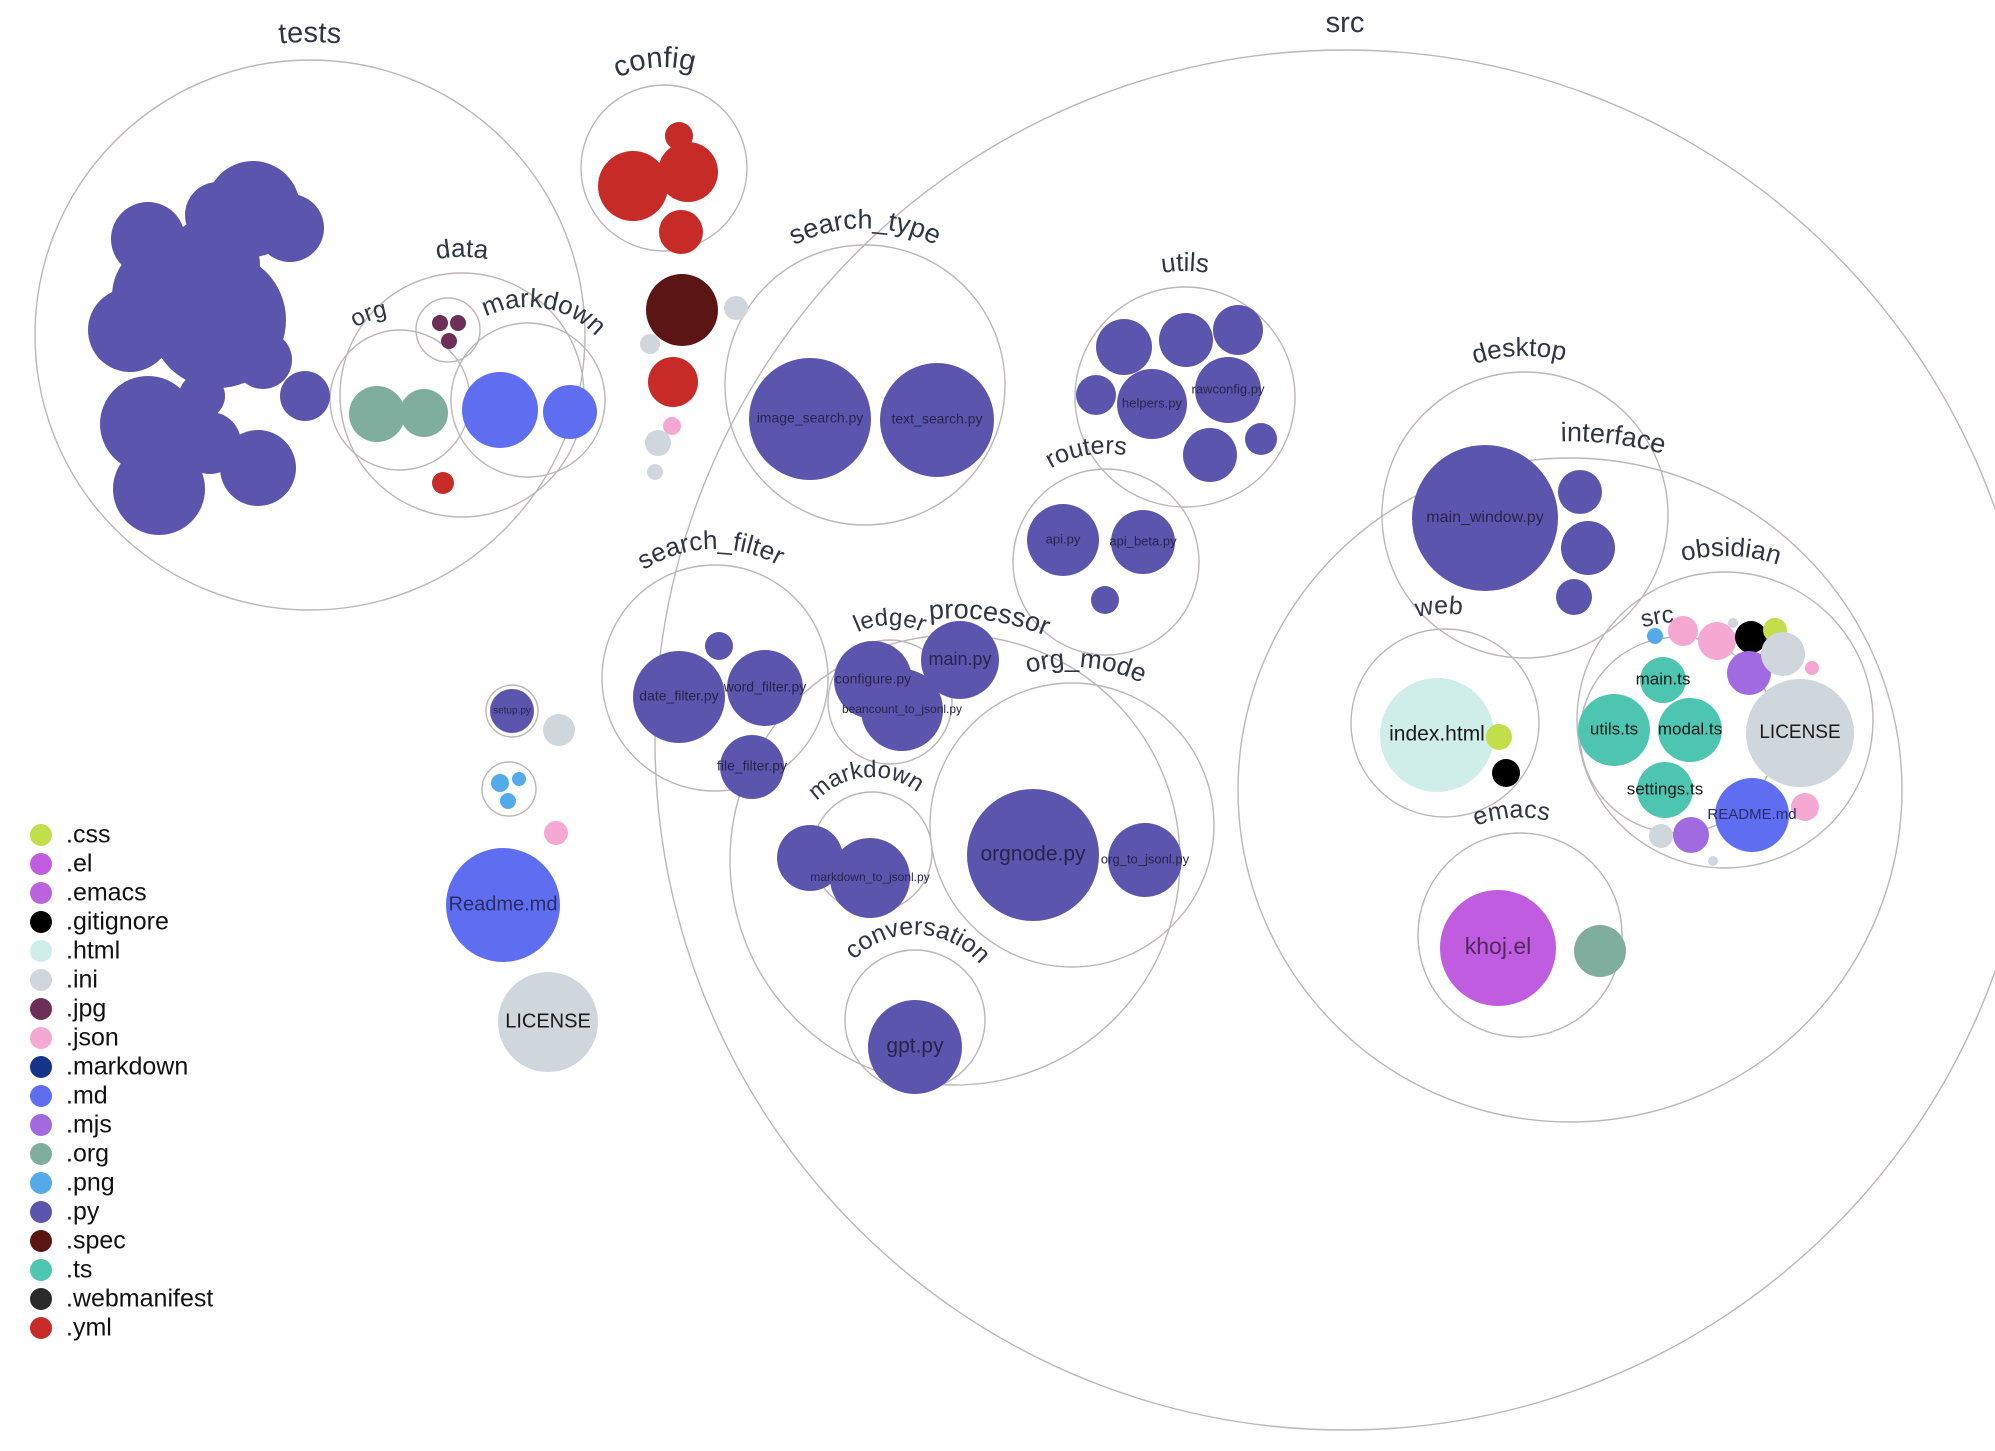  What do you see at coordinates (41, 864) in the screenshot?
I see `legend-swatch-el` at bounding box center [41, 864].